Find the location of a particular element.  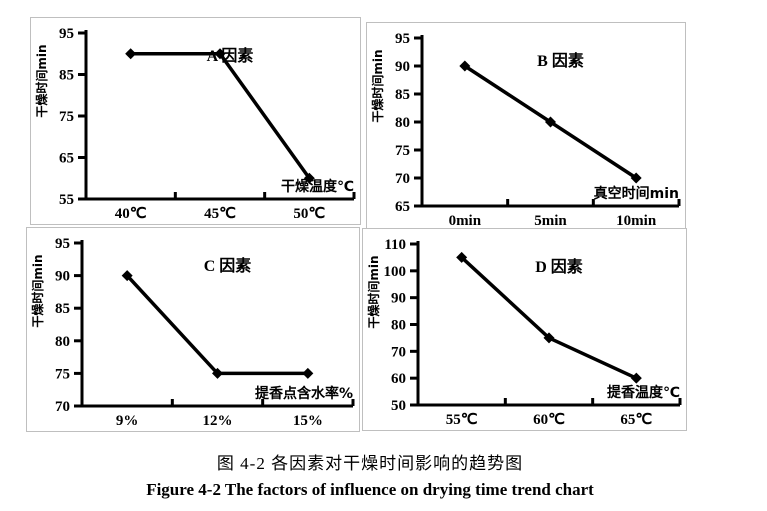

y-tick-label: 110 is located at coordinates (395, 245).